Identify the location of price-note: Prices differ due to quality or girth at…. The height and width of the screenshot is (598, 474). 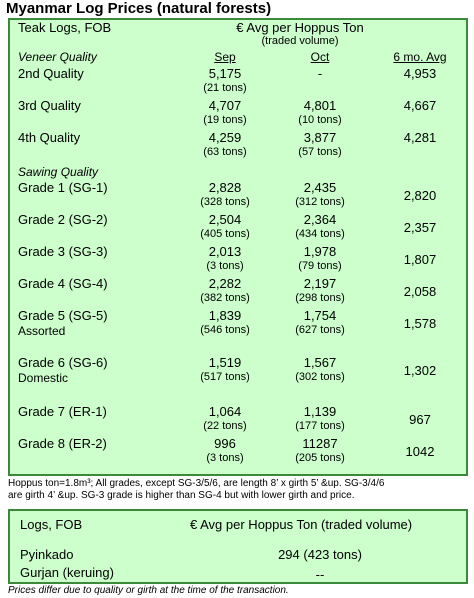
(148, 590).